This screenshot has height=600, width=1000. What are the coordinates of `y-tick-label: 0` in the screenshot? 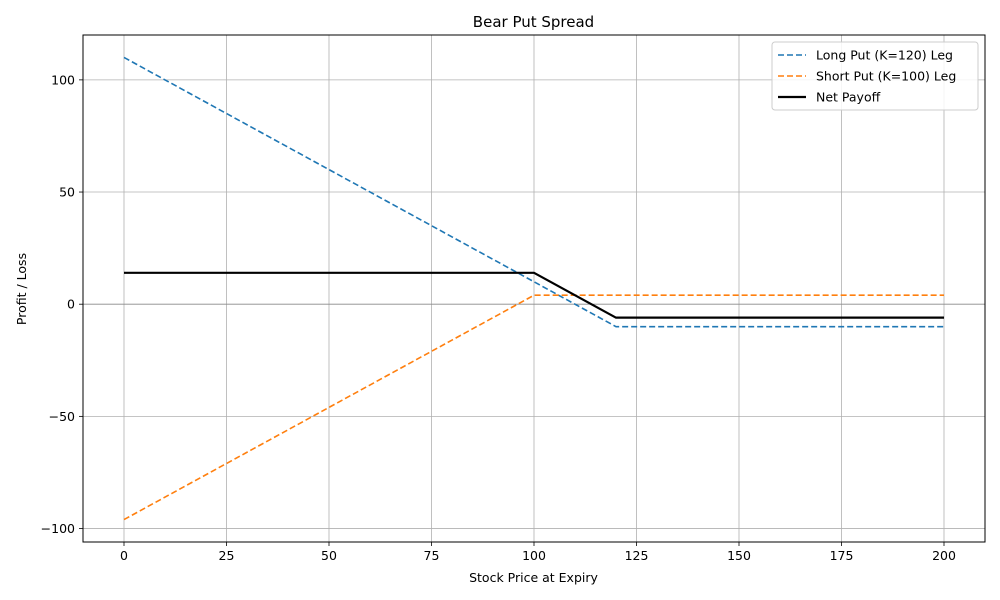 It's located at (71, 304).